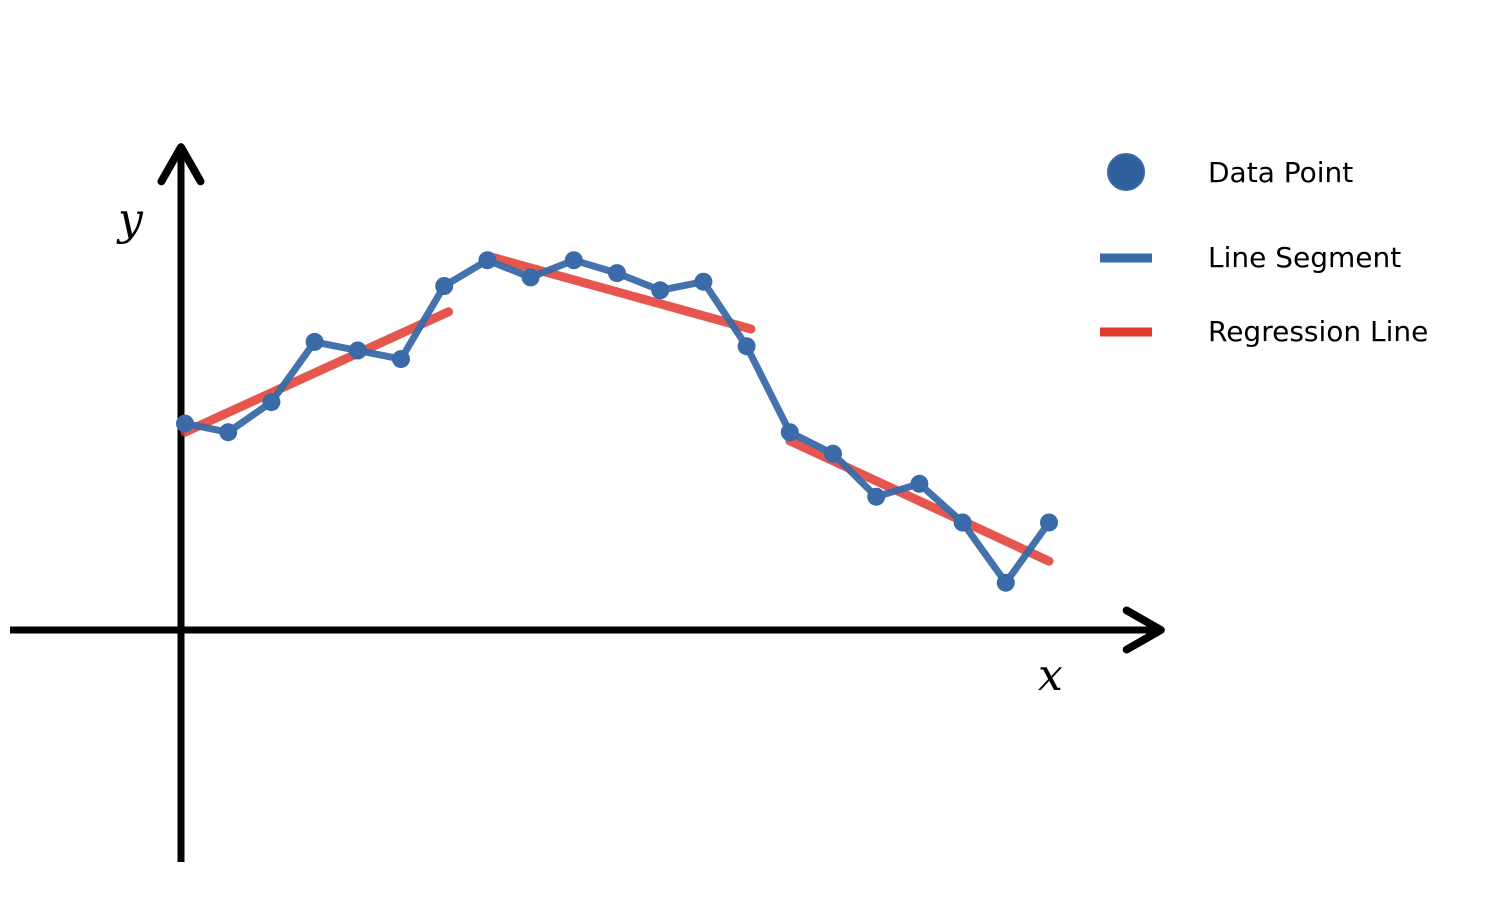 The height and width of the screenshot is (900, 1504). I want to click on legend-marker-data-point, so click(1126, 172).